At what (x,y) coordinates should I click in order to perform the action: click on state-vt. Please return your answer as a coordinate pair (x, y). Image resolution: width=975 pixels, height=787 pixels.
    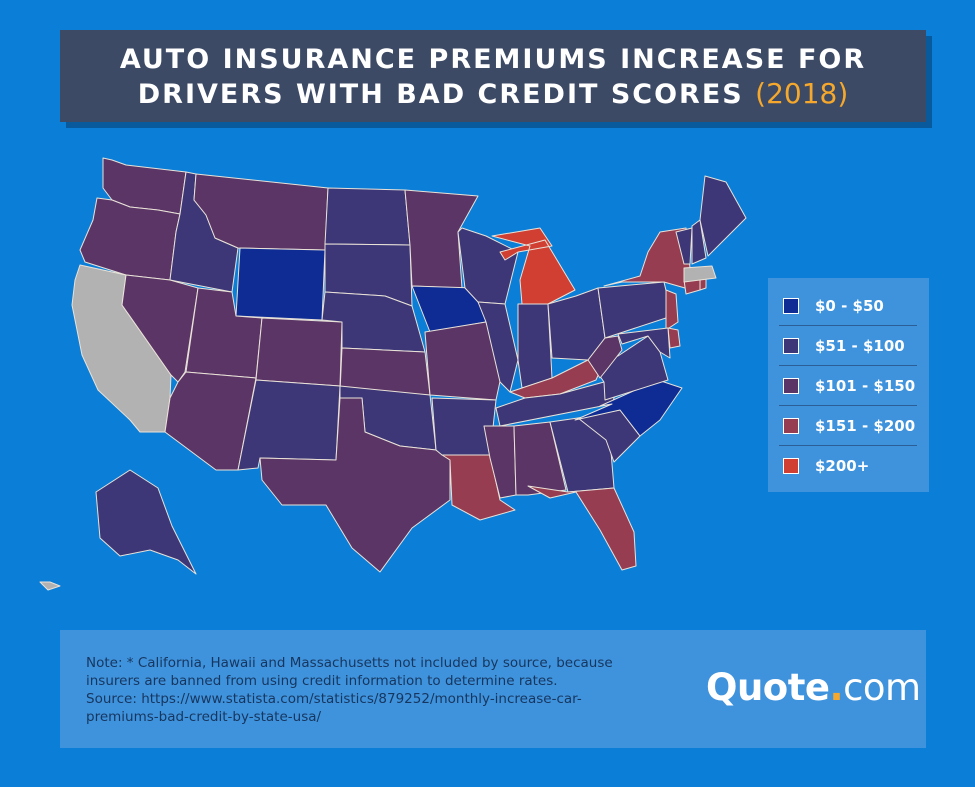
    Looking at the image, I should click on (684, 246).